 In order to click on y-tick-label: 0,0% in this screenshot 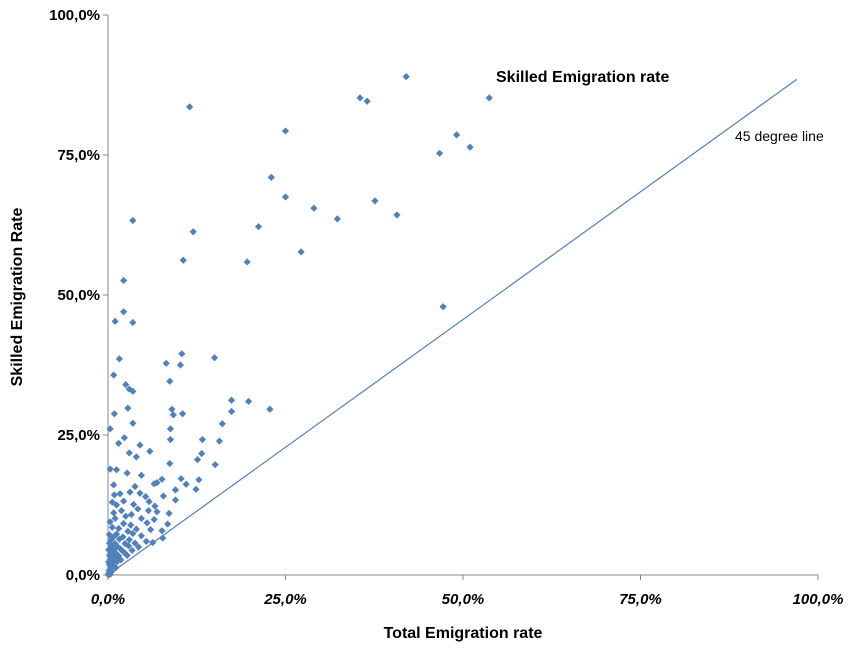, I will do `click(83, 575)`.